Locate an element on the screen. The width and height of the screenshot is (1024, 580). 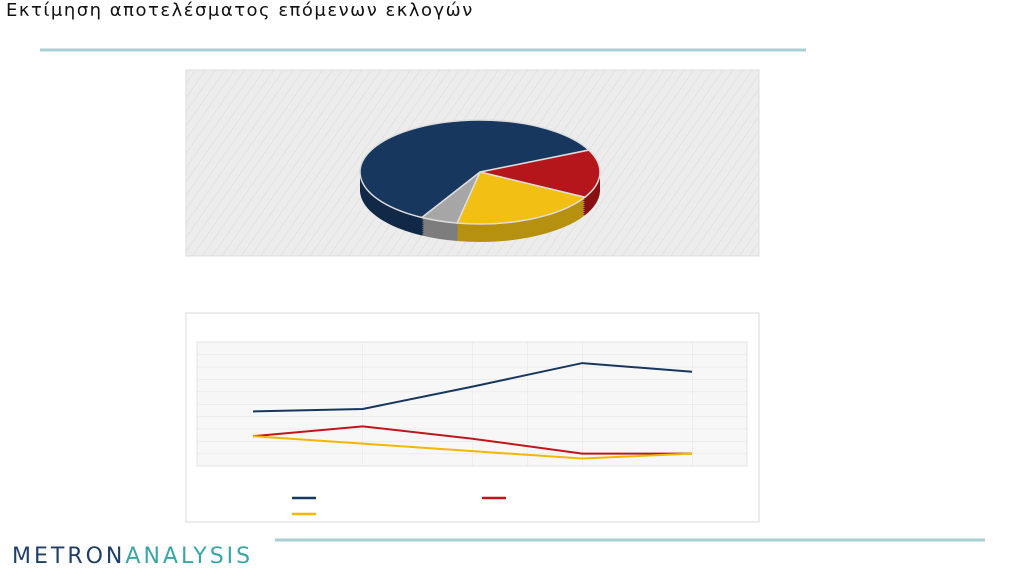
plot-area is located at coordinates (472, 404).